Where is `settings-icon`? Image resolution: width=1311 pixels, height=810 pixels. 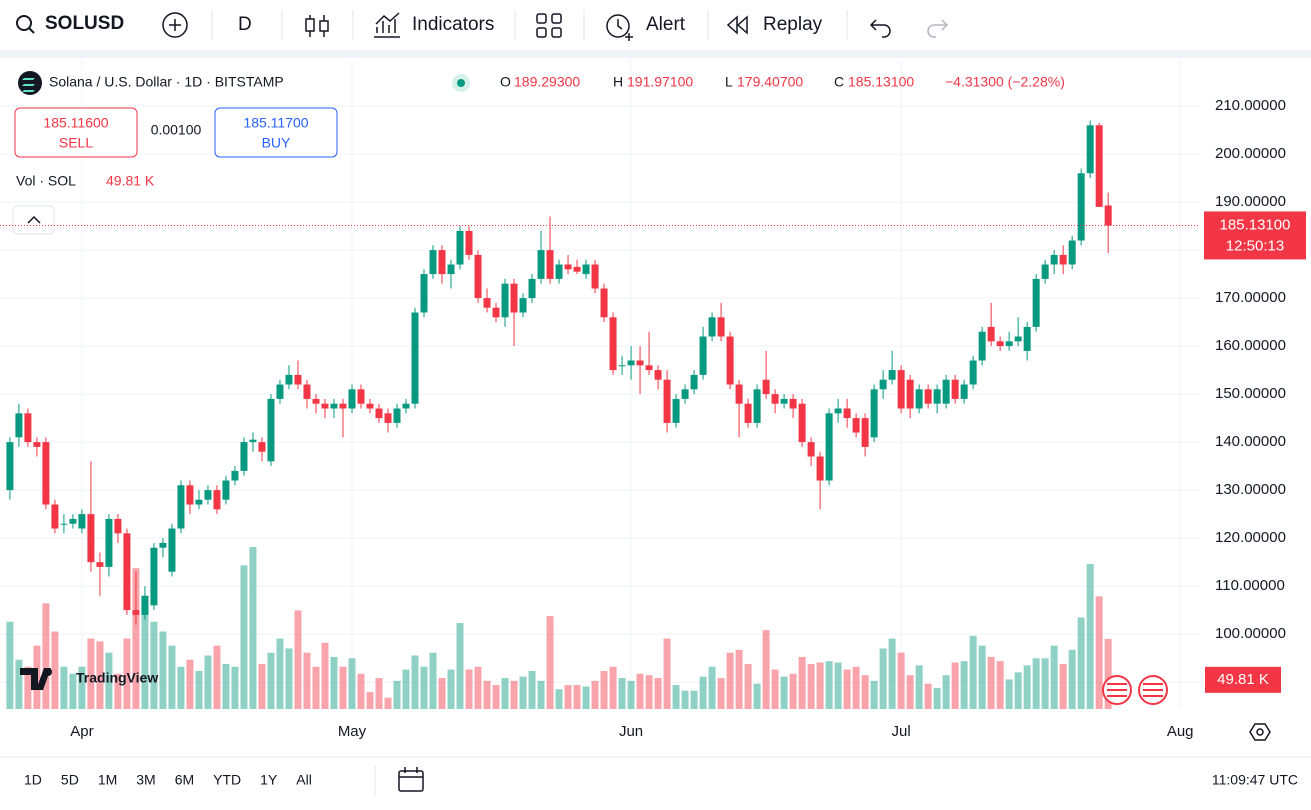
settings-icon is located at coordinates (1260, 732).